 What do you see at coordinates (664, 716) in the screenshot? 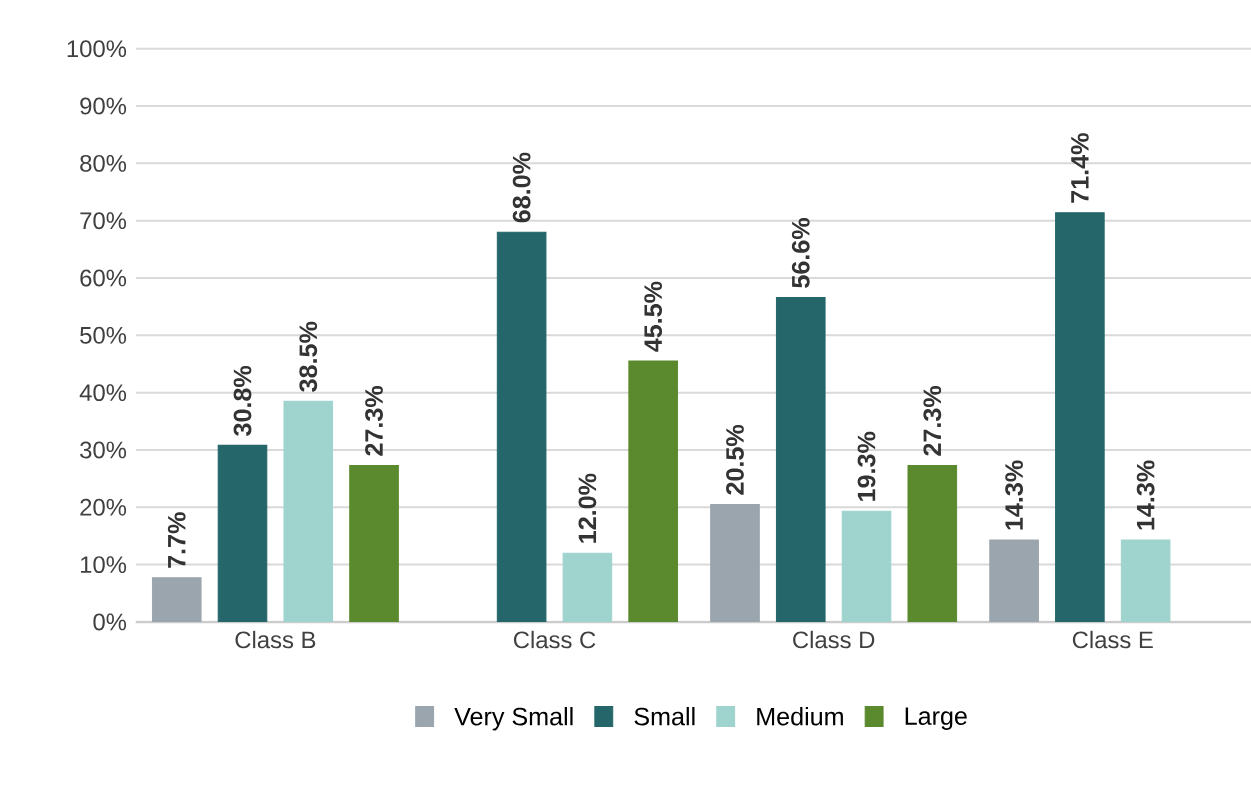
I see `legend-label: Small` at bounding box center [664, 716].